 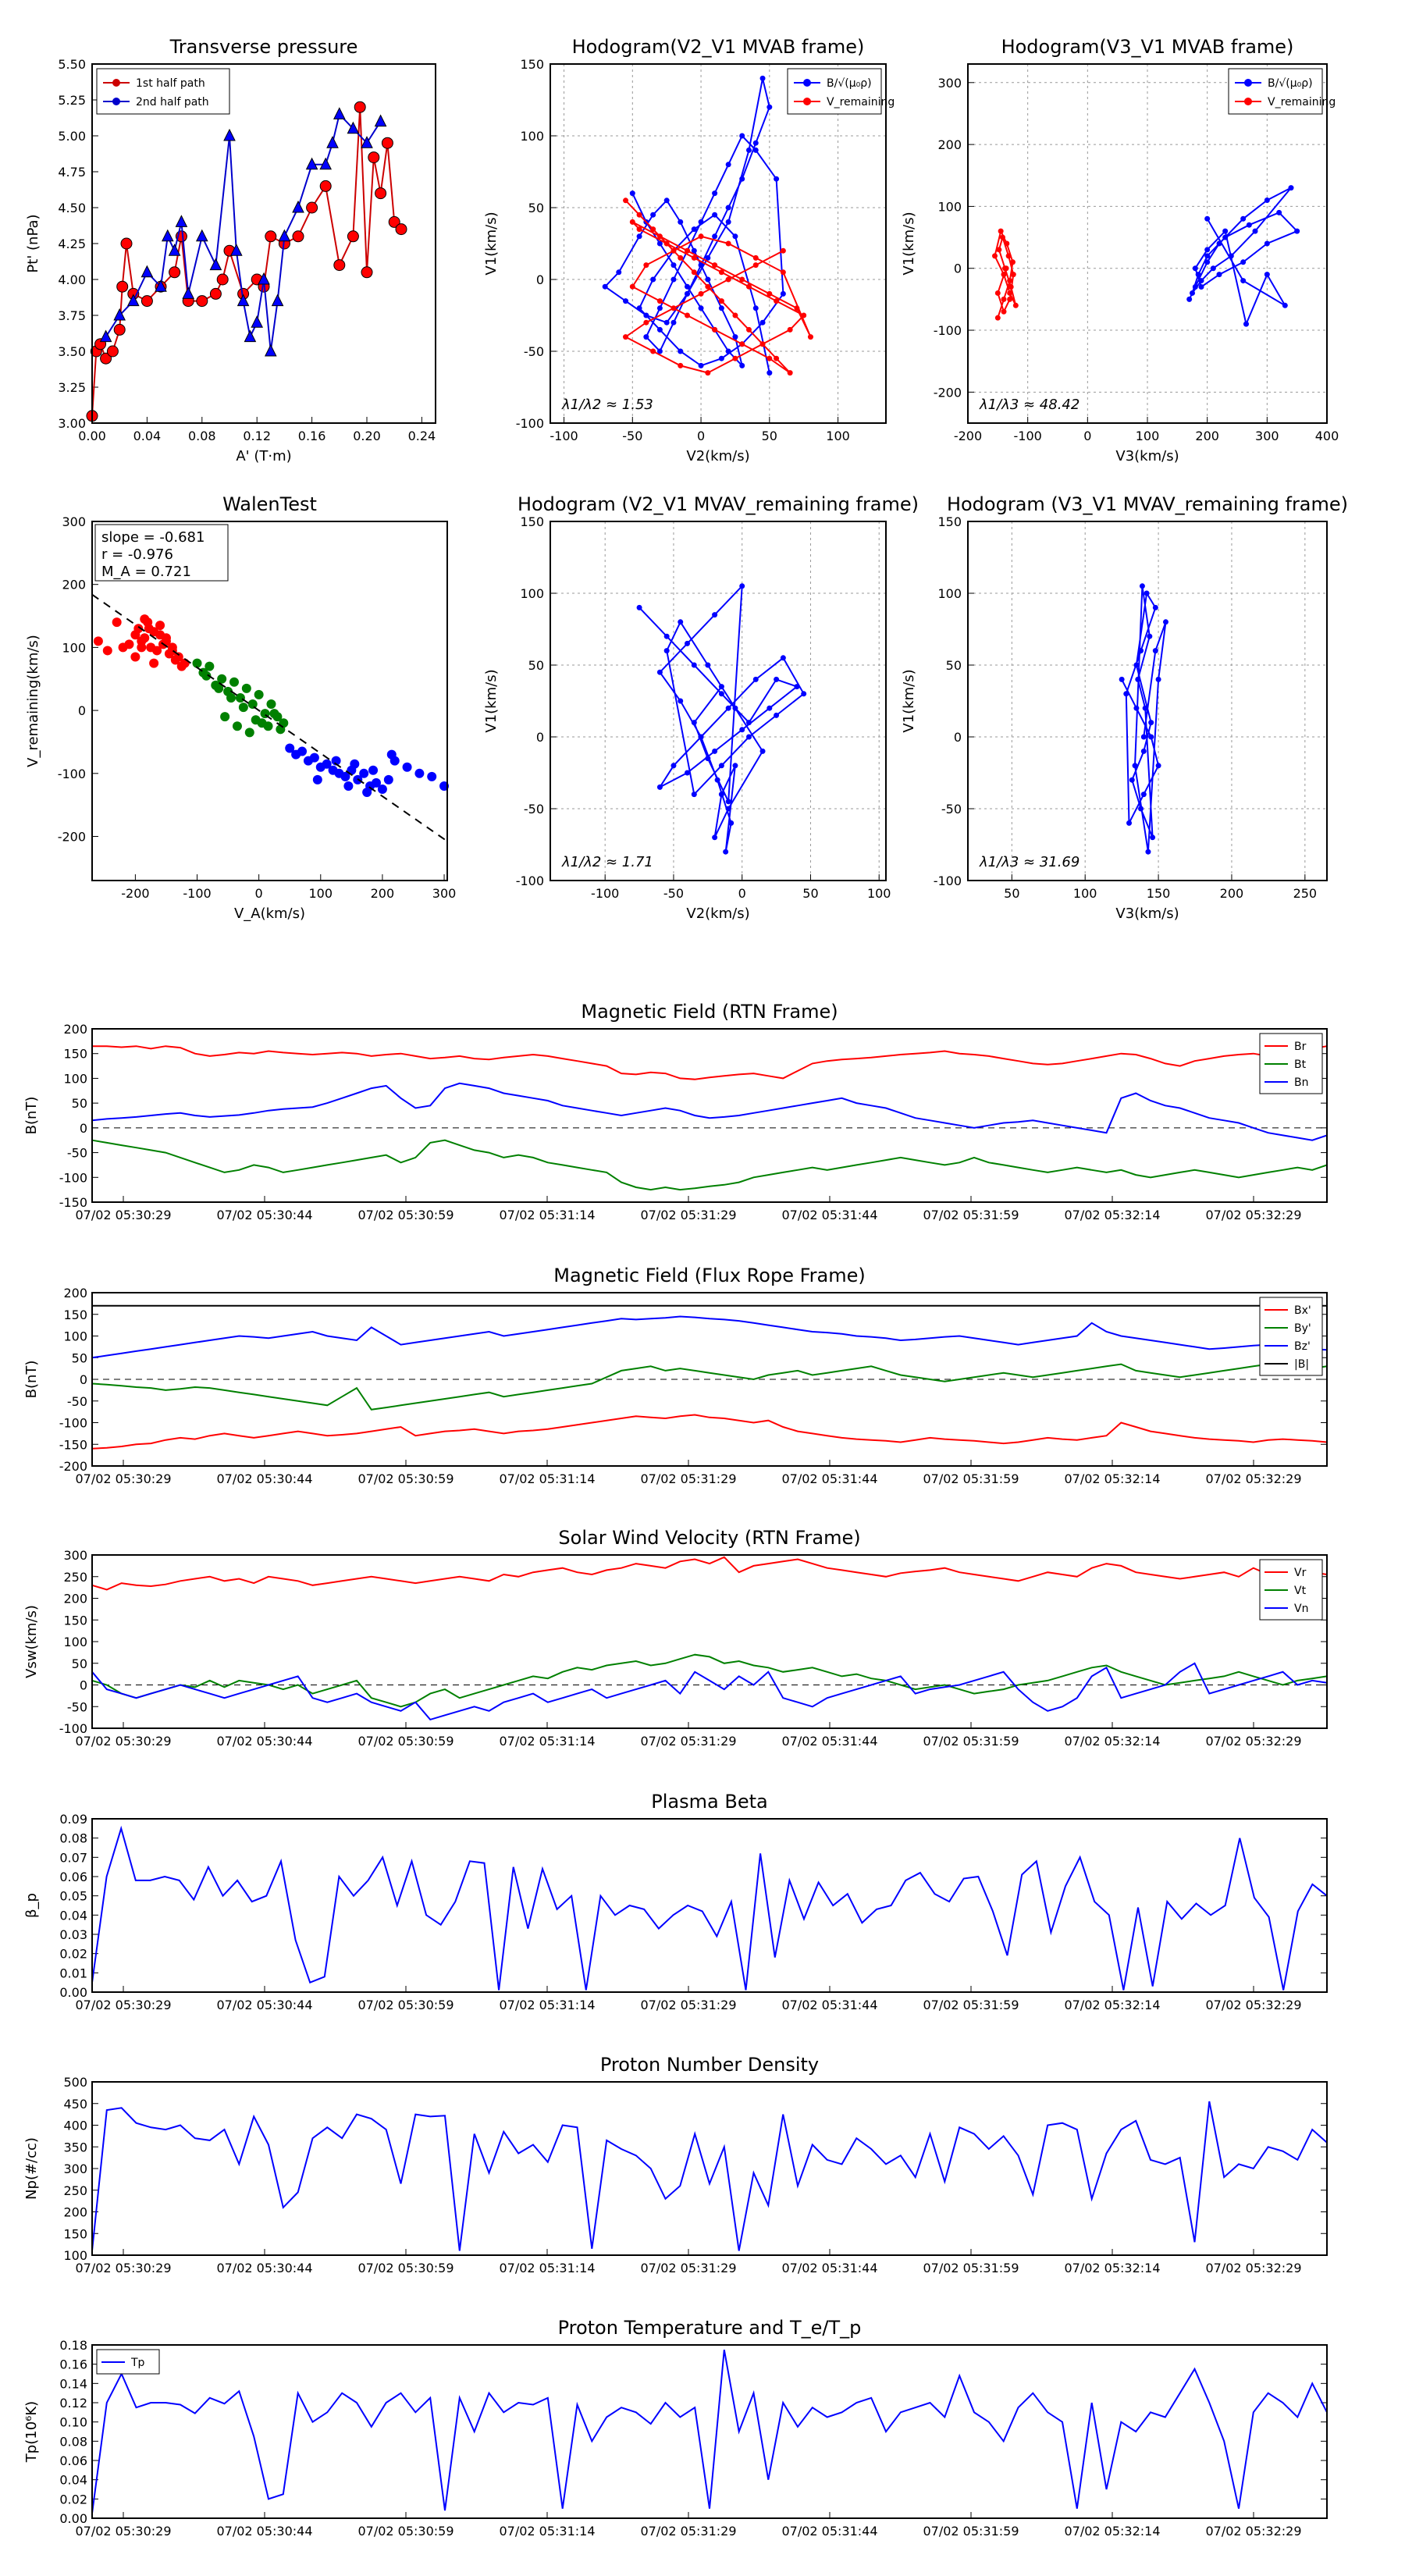 What do you see at coordinates (1300, 1065) in the screenshot?
I see `legend-entry: Bt` at bounding box center [1300, 1065].